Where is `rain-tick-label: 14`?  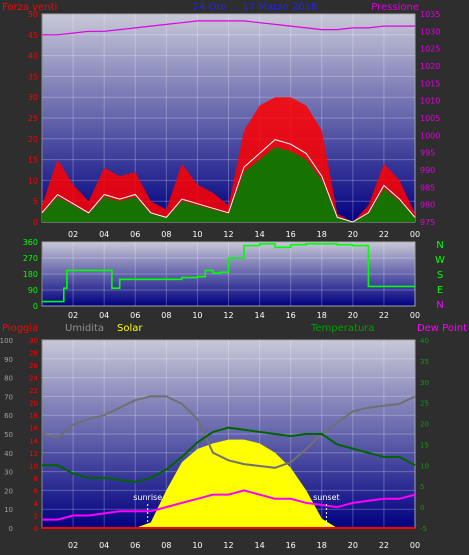 rain-tick-label: 14 is located at coordinates (33, 441).